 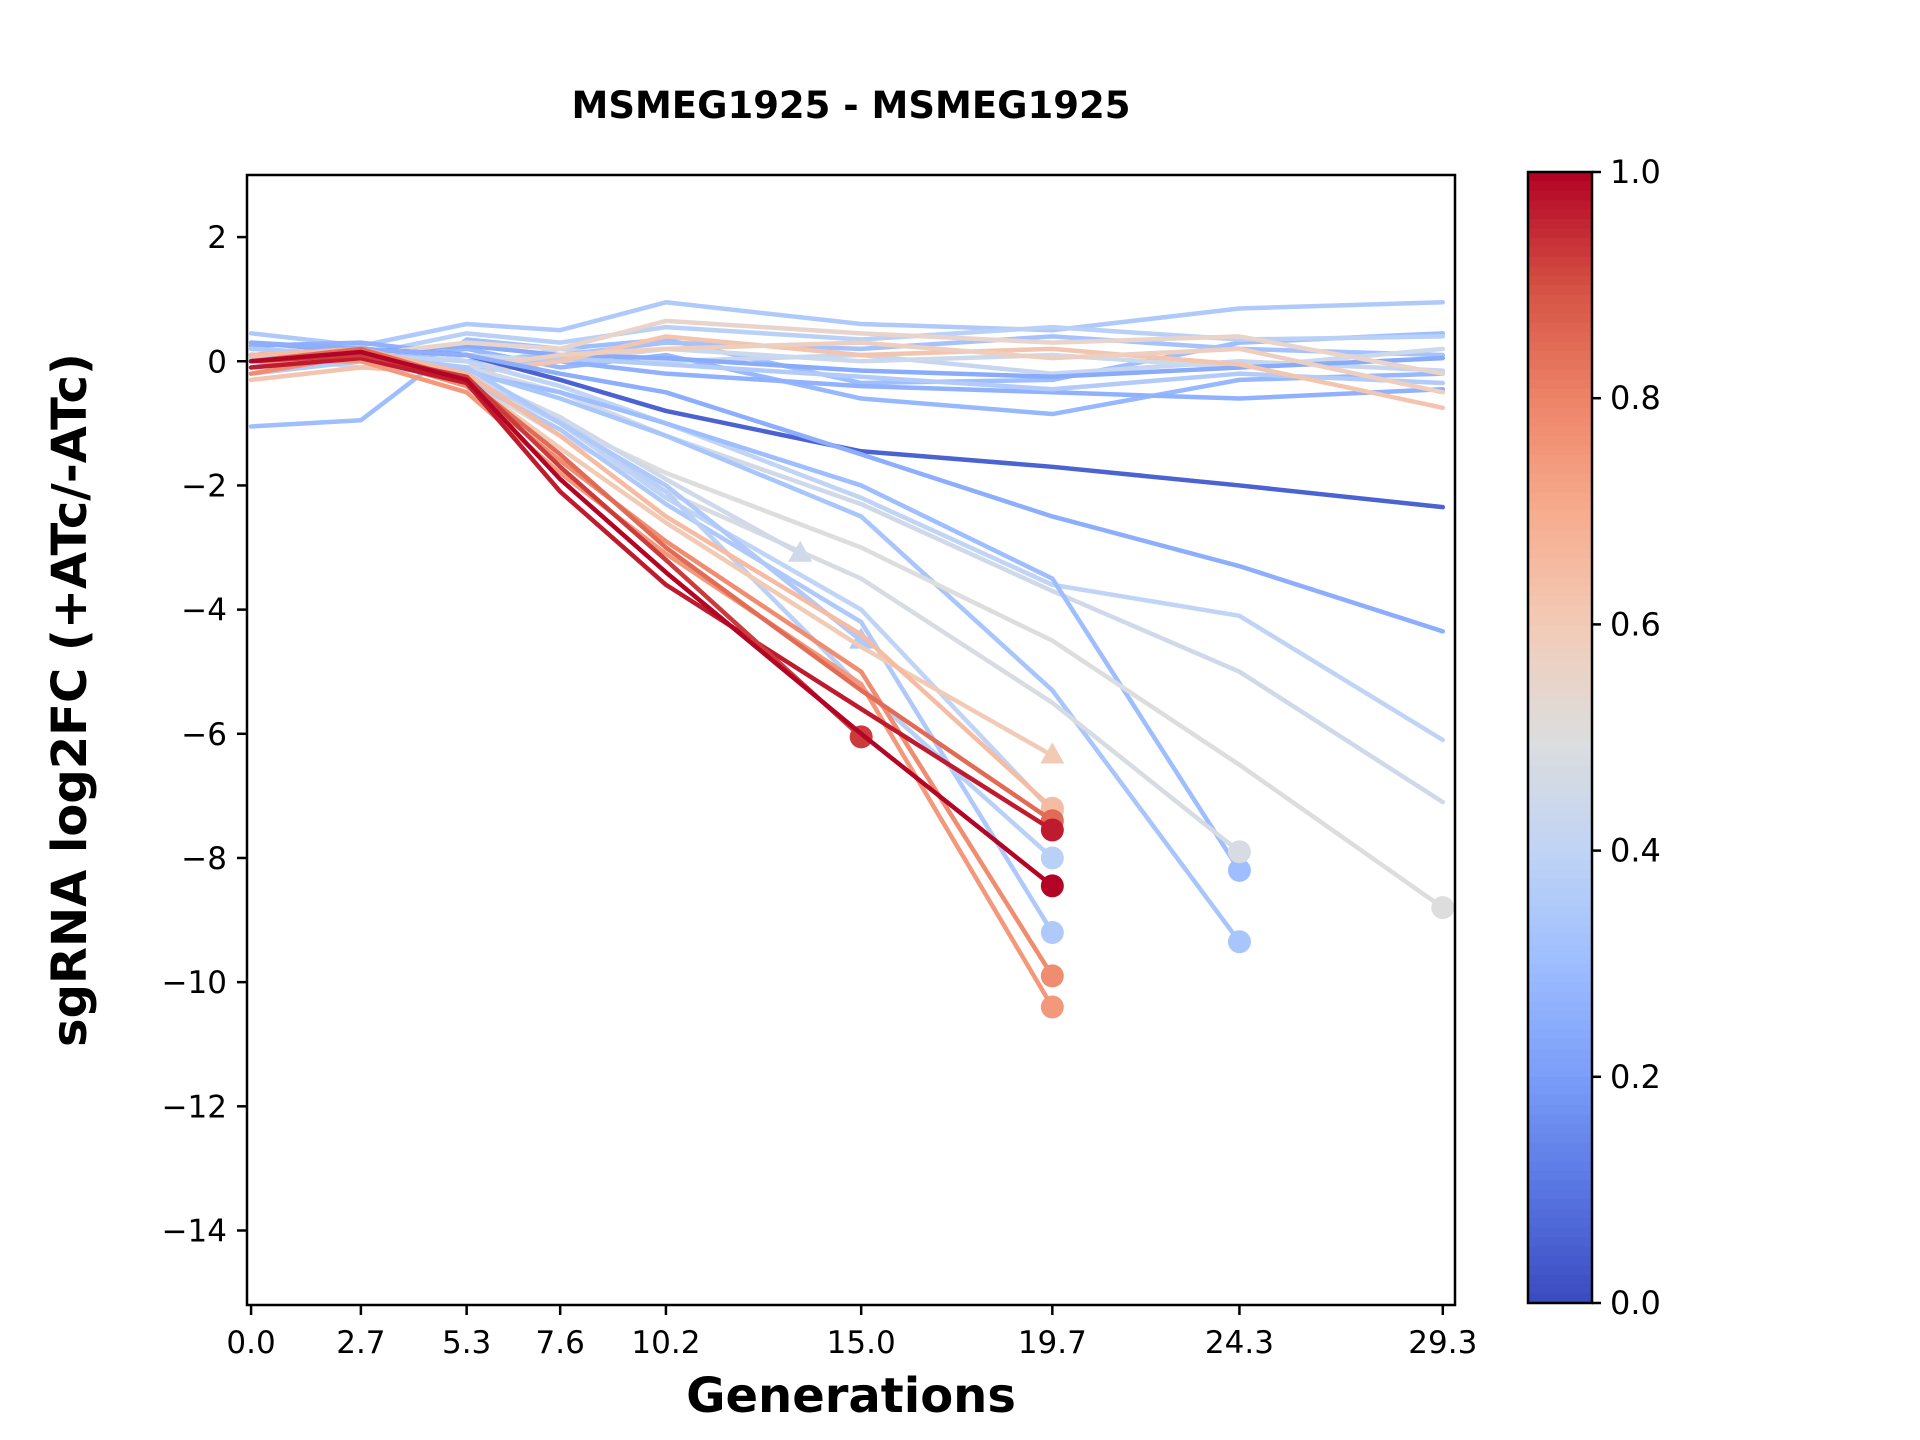 I want to click on y-tick-label: −2, so click(x=204, y=486).